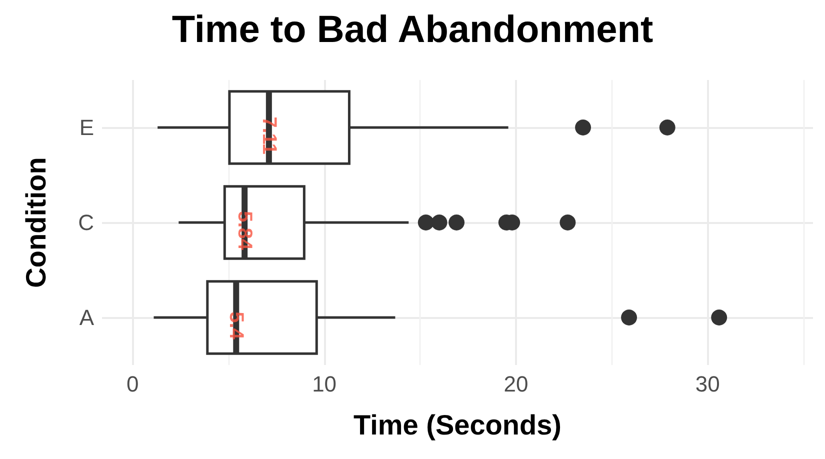 The width and height of the screenshot is (825, 459). I want to click on x-tick-label: 20, so click(516, 384).